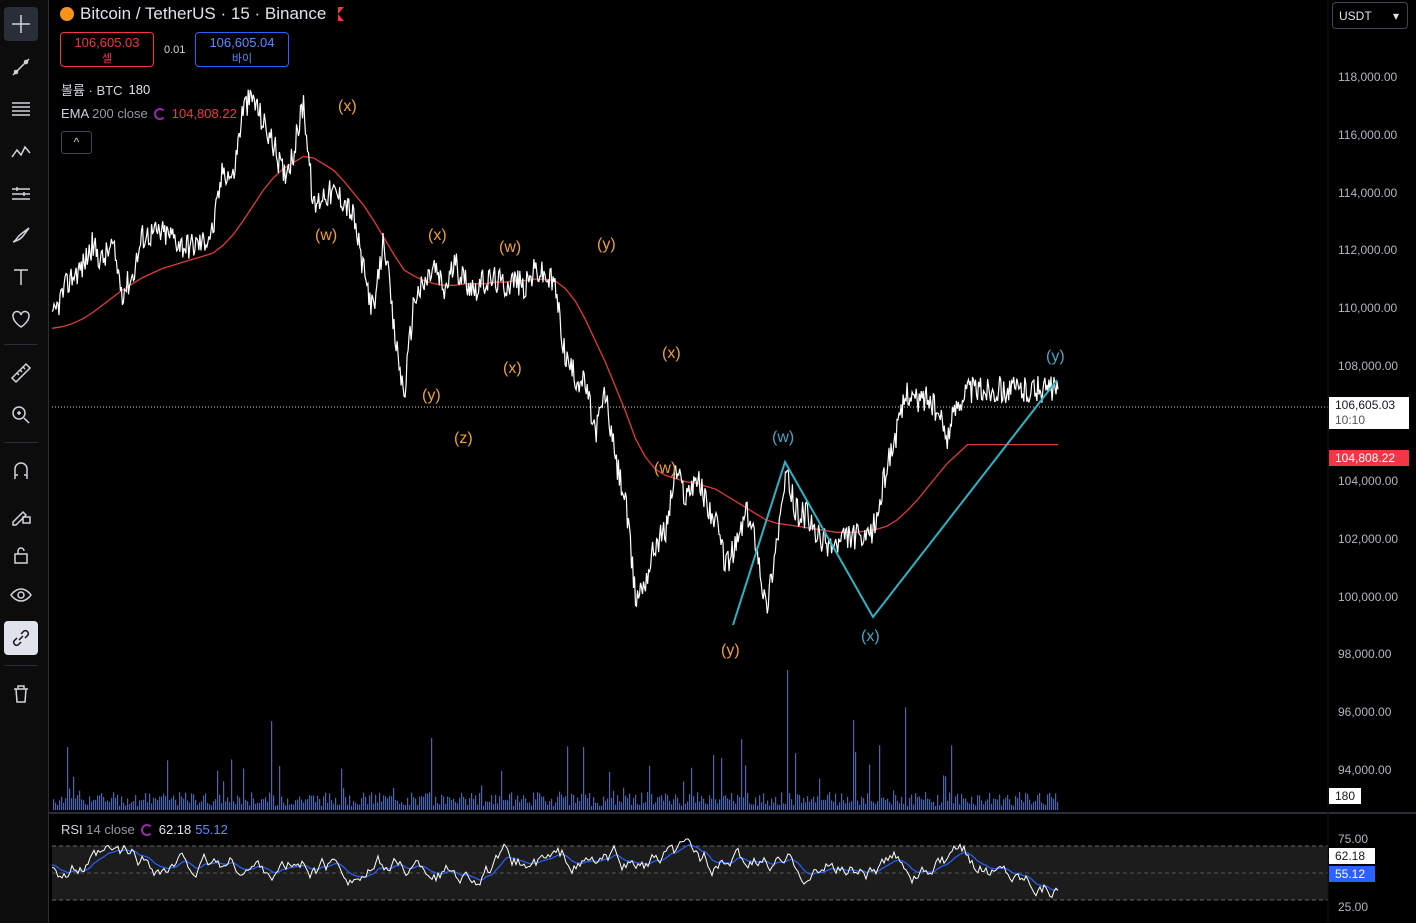 This screenshot has width=1416, height=923. What do you see at coordinates (110, 829) in the screenshot?
I see `rsi-legend-params: 14 close` at bounding box center [110, 829].